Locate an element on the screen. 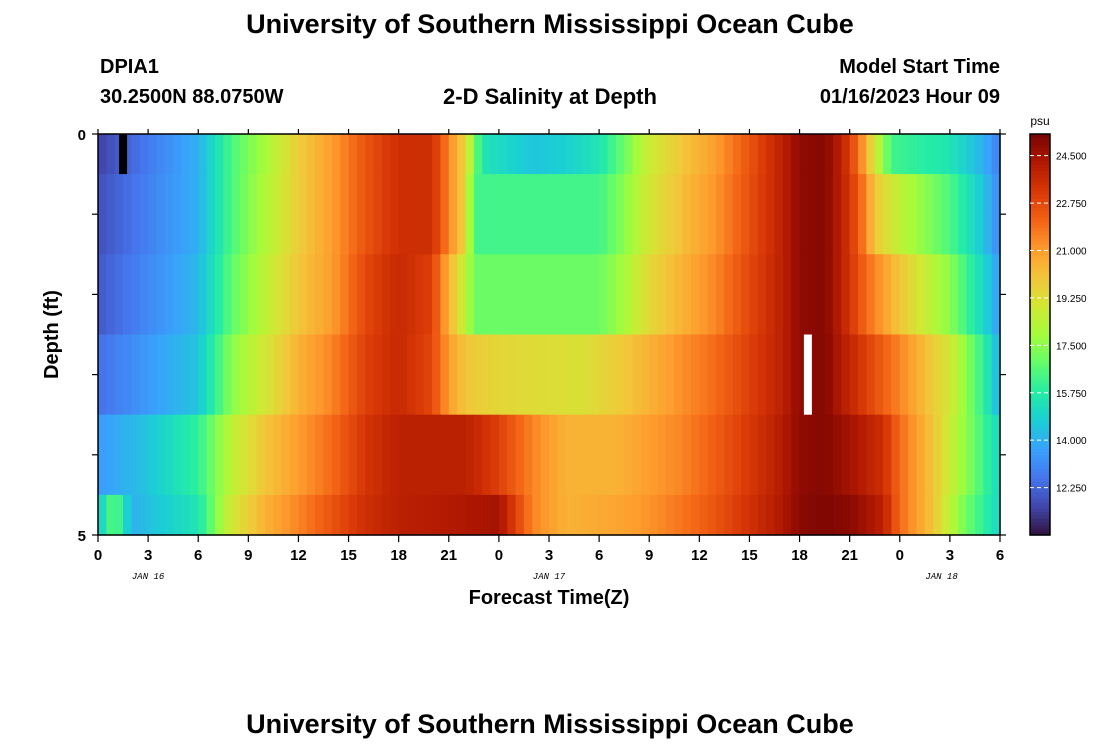  model-start-label: Model Start Time is located at coordinates (919, 67).